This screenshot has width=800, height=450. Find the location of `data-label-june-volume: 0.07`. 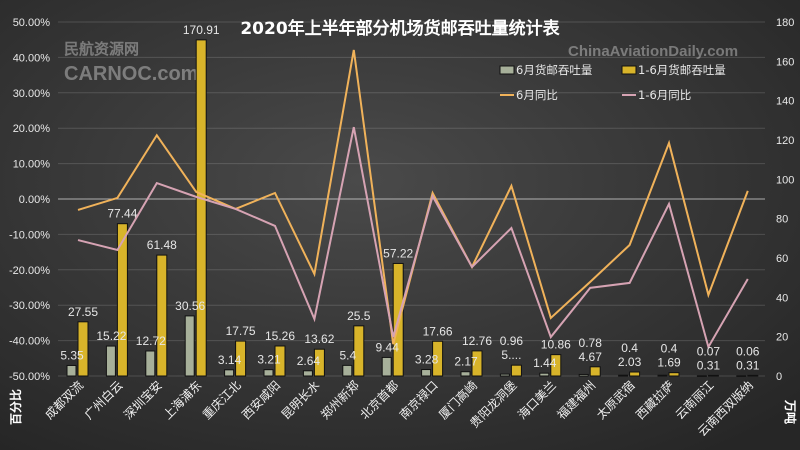

data-label-june-volume: 0.07 is located at coordinates (709, 351).